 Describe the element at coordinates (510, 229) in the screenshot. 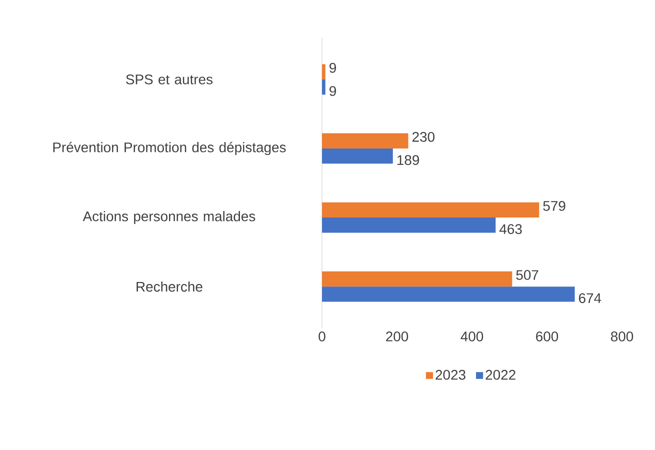

I see `data-label: 463` at that location.